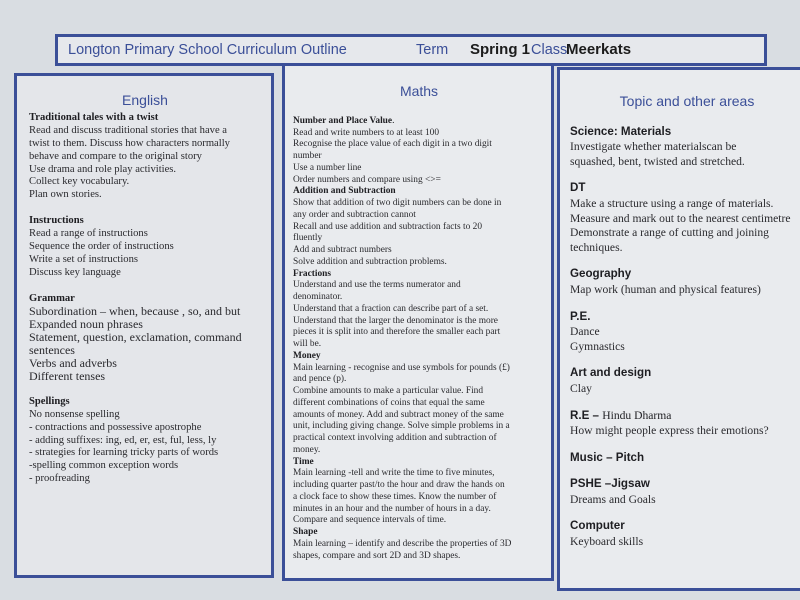  I want to click on topic-section: Art and design Clay, so click(685, 381).